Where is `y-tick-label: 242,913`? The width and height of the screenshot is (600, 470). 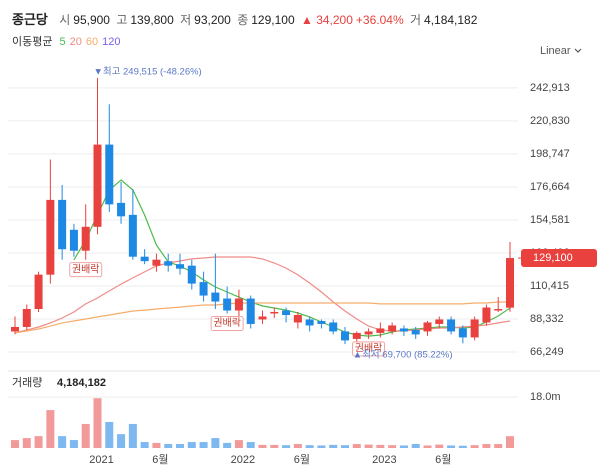
y-tick-label: 242,913 is located at coordinates (550, 88).